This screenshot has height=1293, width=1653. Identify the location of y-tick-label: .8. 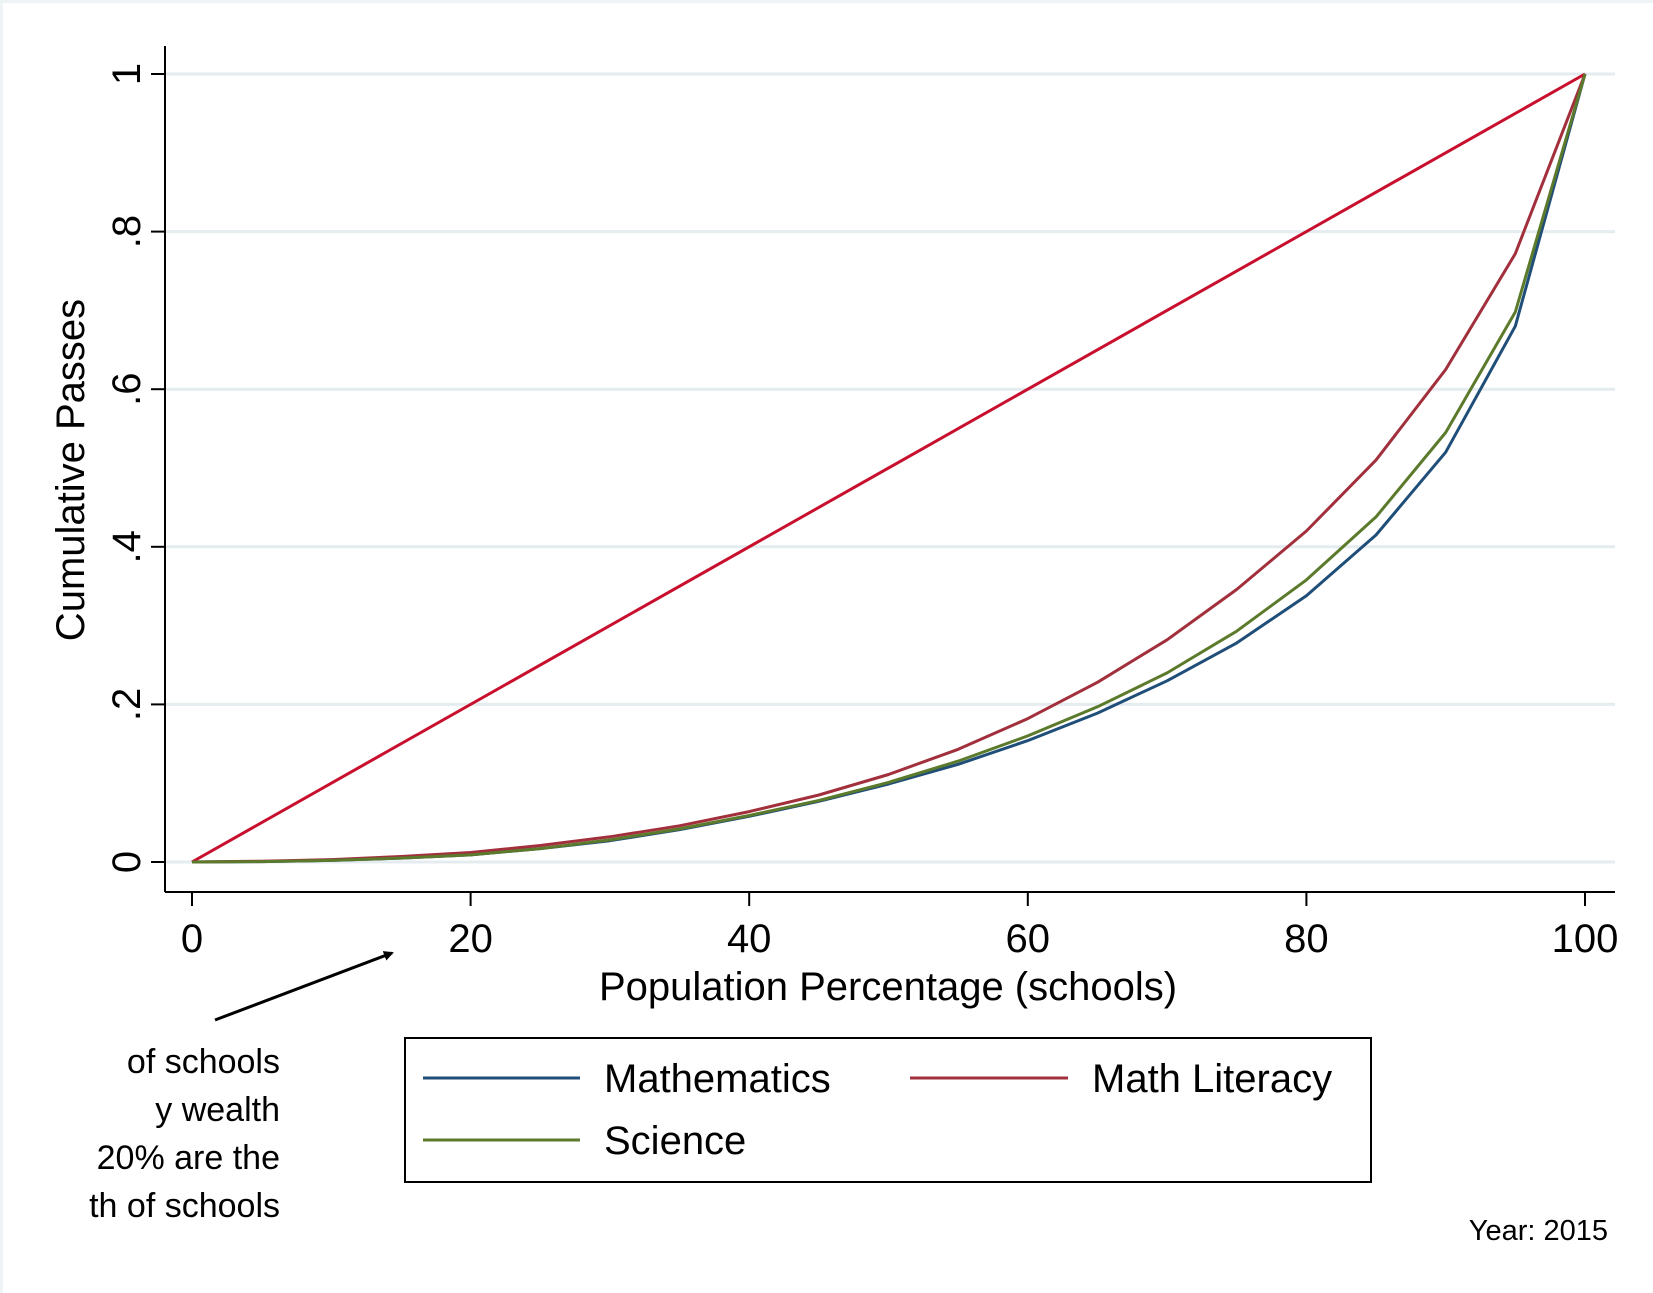
(127, 231).